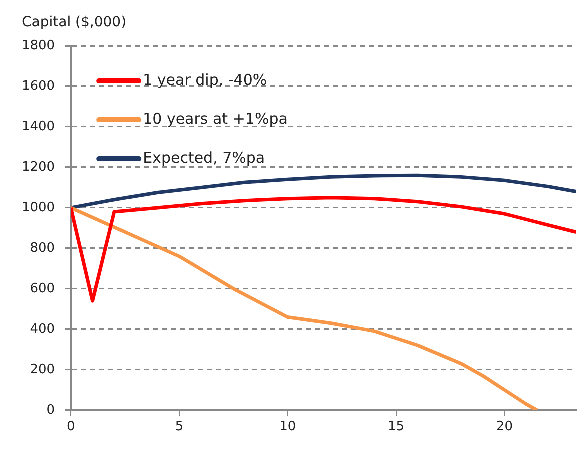 Image resolution: width=578 pixels, height=450 pixels. What do you see at coordinates (51, 410) in the screenshot?
I see `y-tick-label: 0` at bounding box center [51, 410].